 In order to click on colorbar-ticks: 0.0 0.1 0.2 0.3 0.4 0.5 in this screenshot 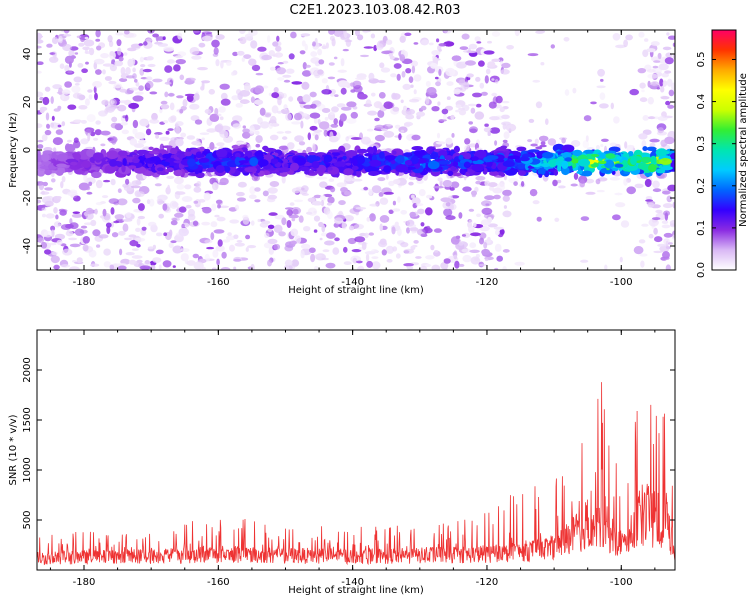, I will do `click(716, 165)`.